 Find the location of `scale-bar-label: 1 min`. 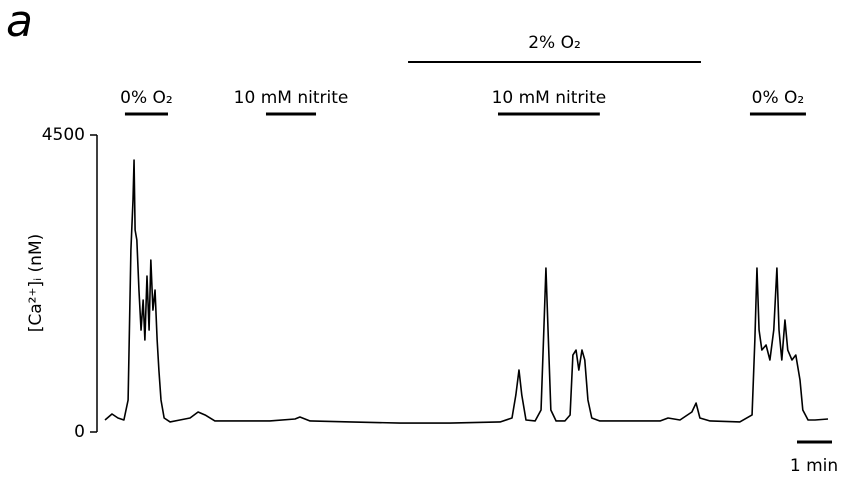

scale-bar-label: 1 min is located at coordinates (814, 466).